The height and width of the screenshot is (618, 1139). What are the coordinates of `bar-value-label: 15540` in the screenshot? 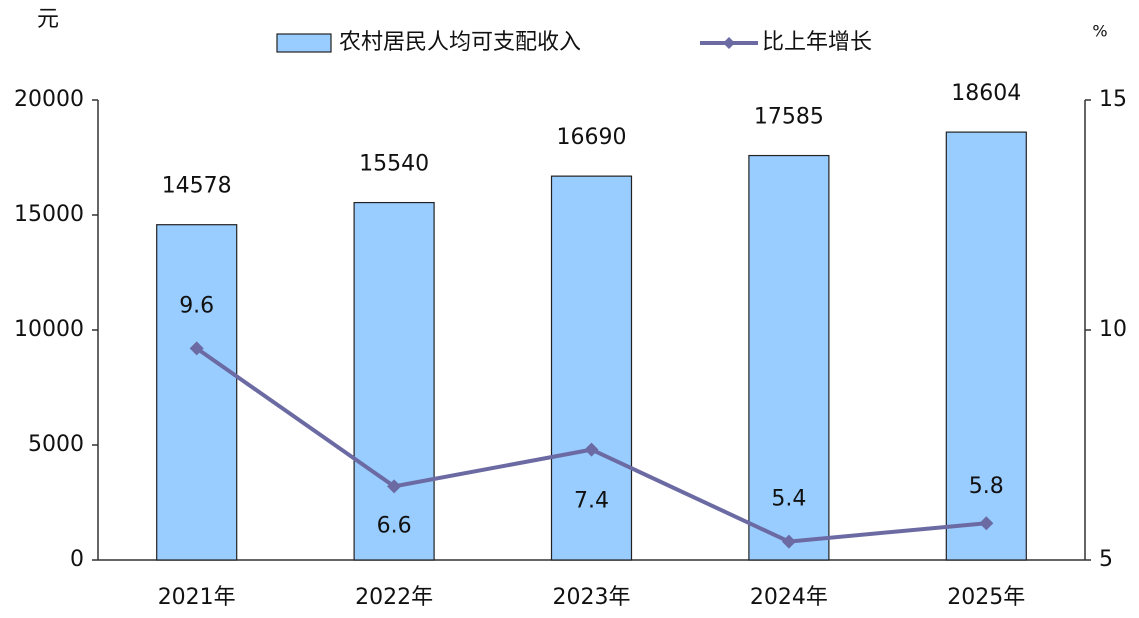 It's located at (394, 164).